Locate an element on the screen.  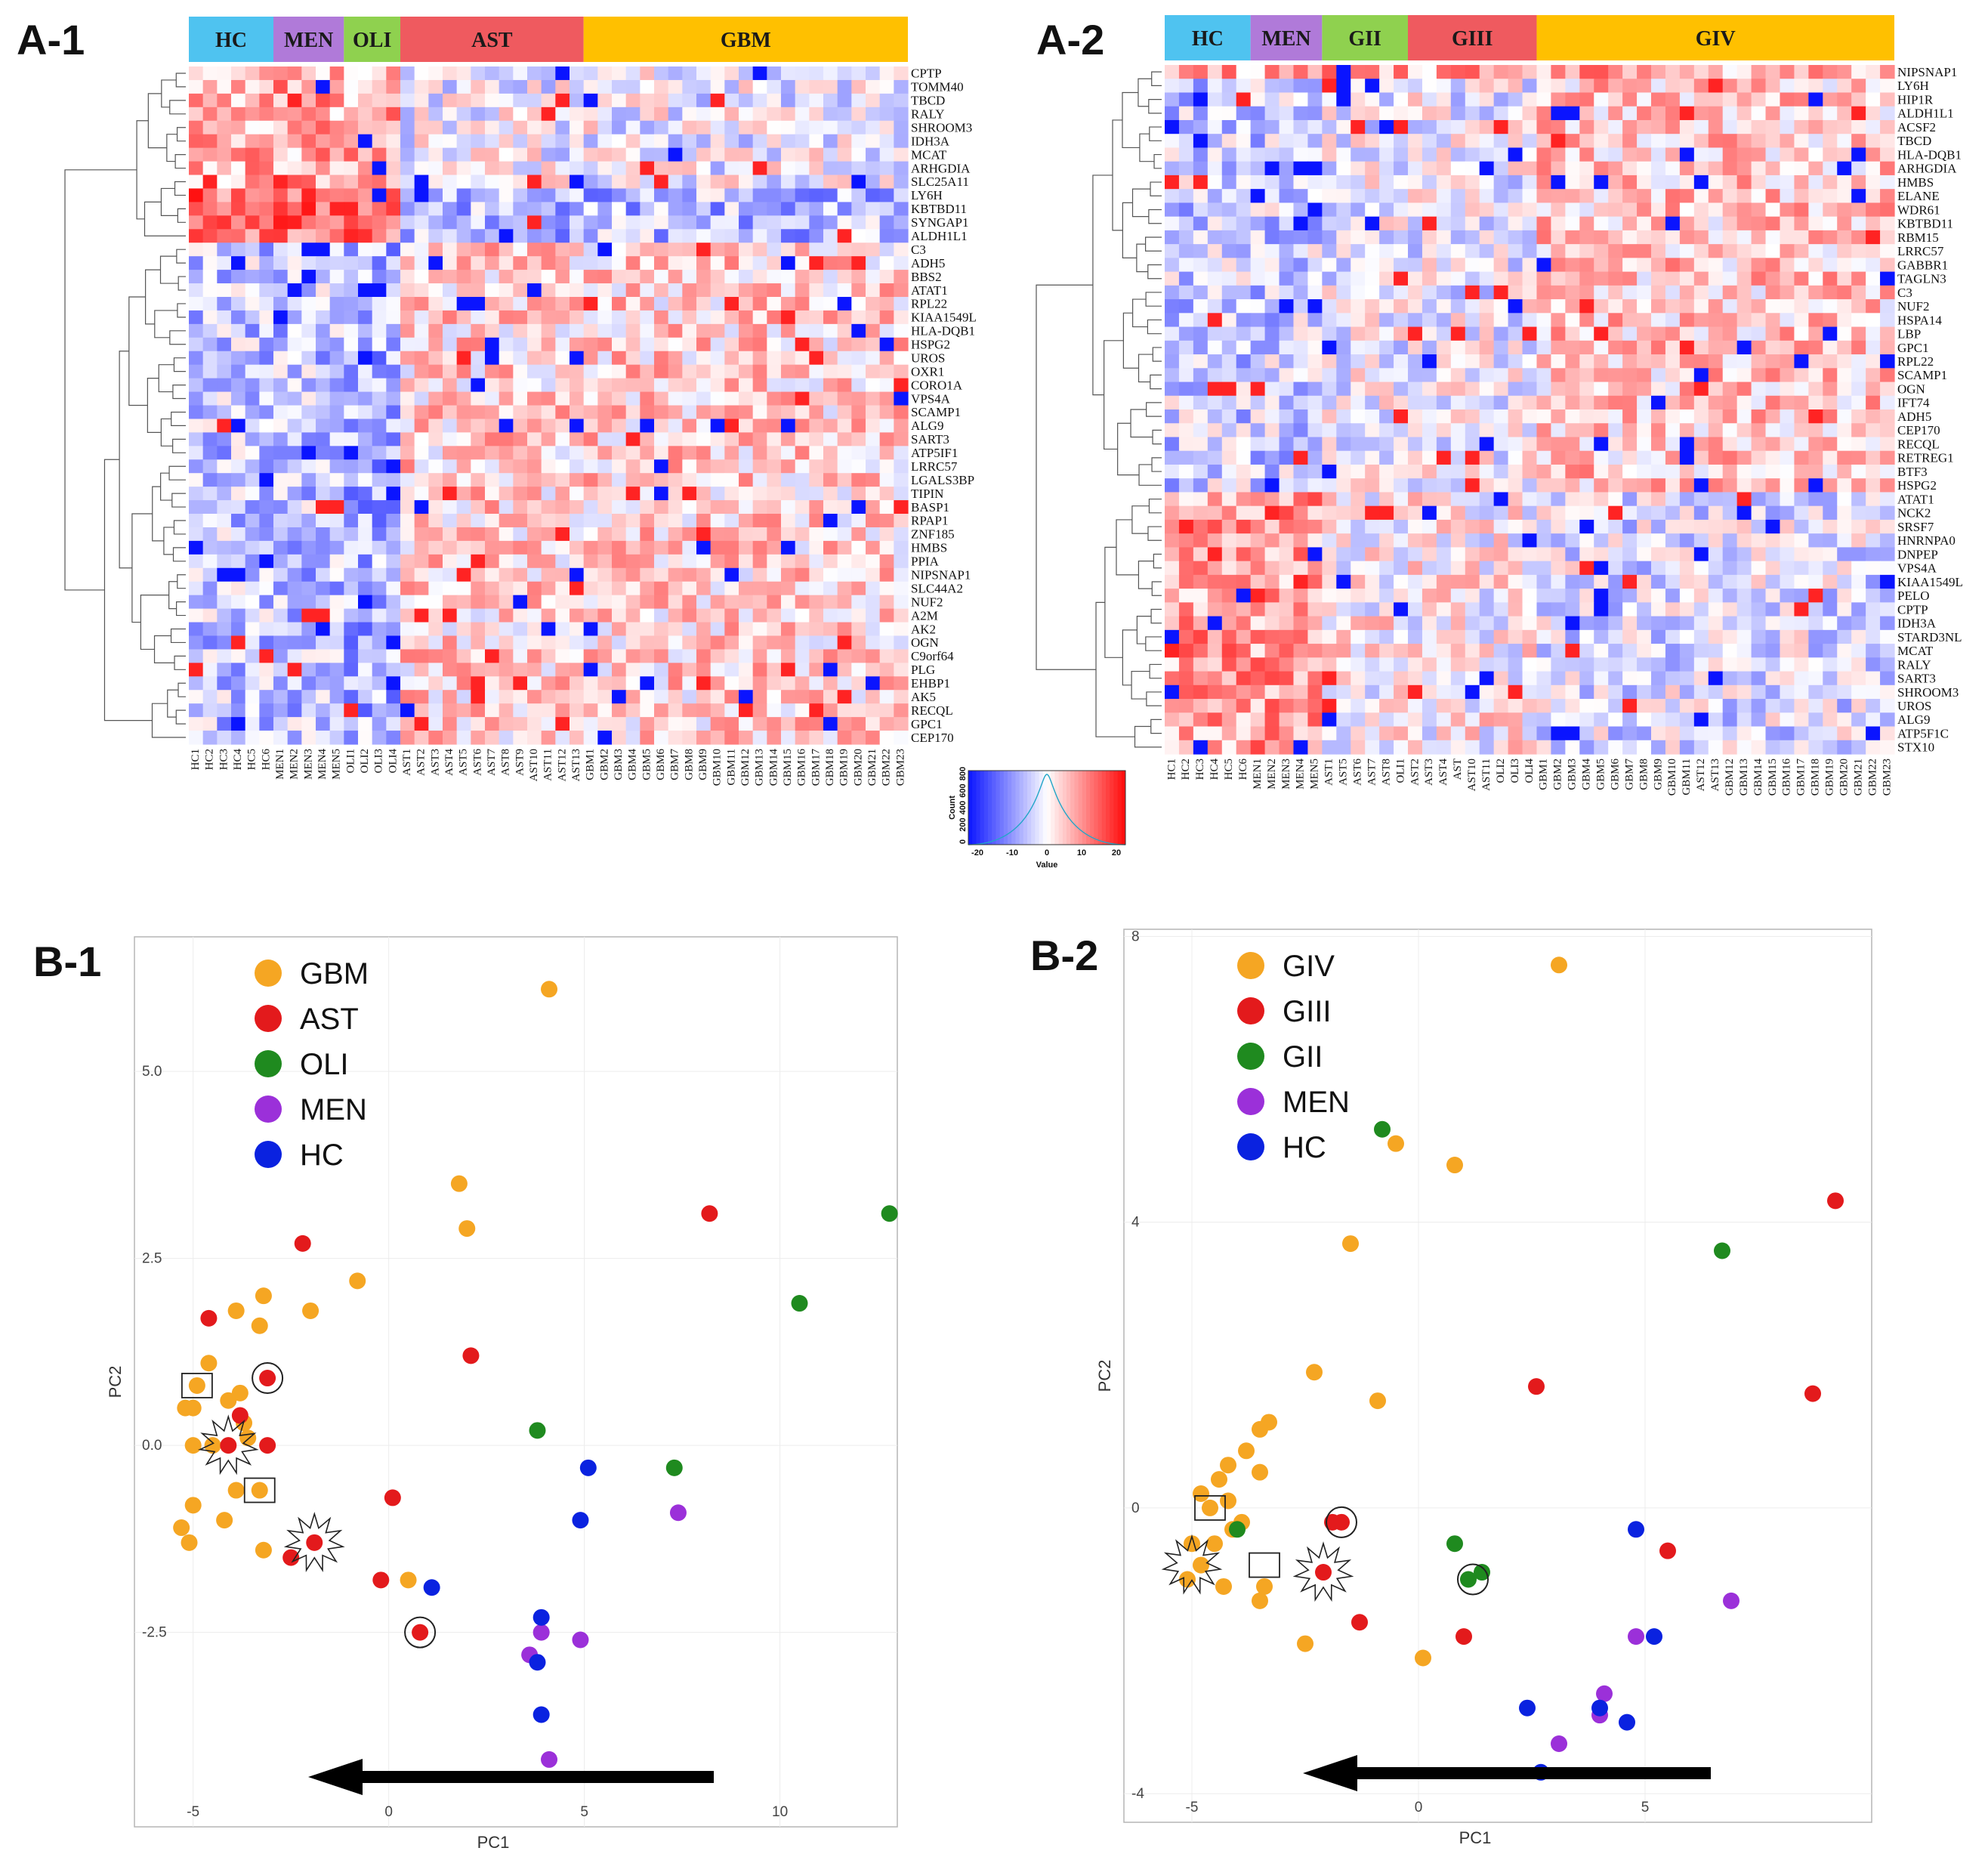
row-label: VPS4A is located at coordinates (931, 398).